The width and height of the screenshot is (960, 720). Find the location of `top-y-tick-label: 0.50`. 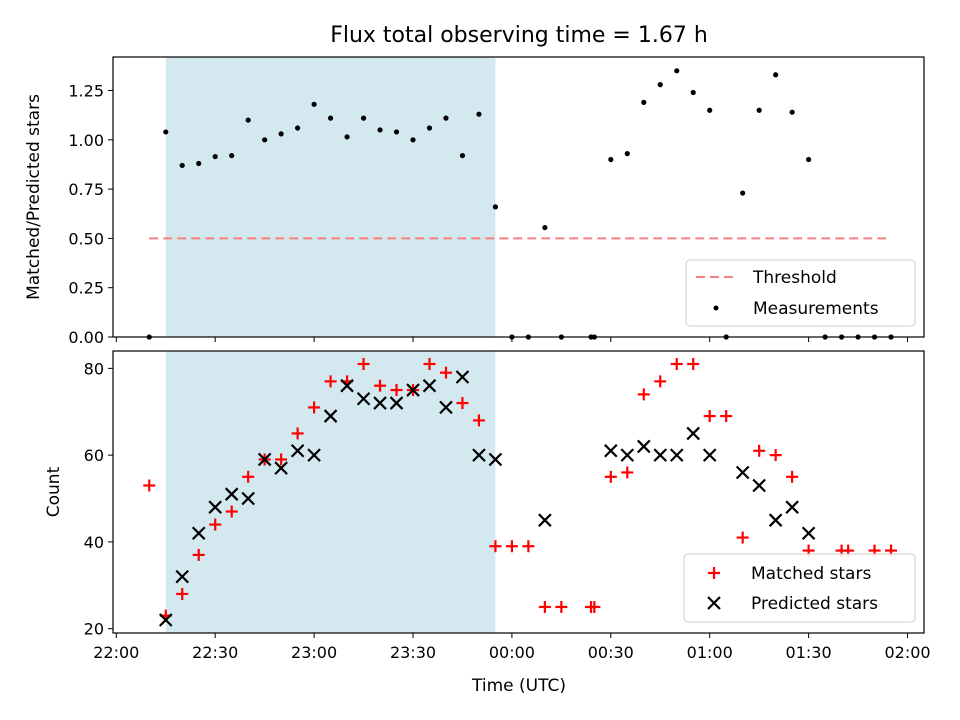

top-y-tick-label: 0.50 is located at coordinates (86, 238).